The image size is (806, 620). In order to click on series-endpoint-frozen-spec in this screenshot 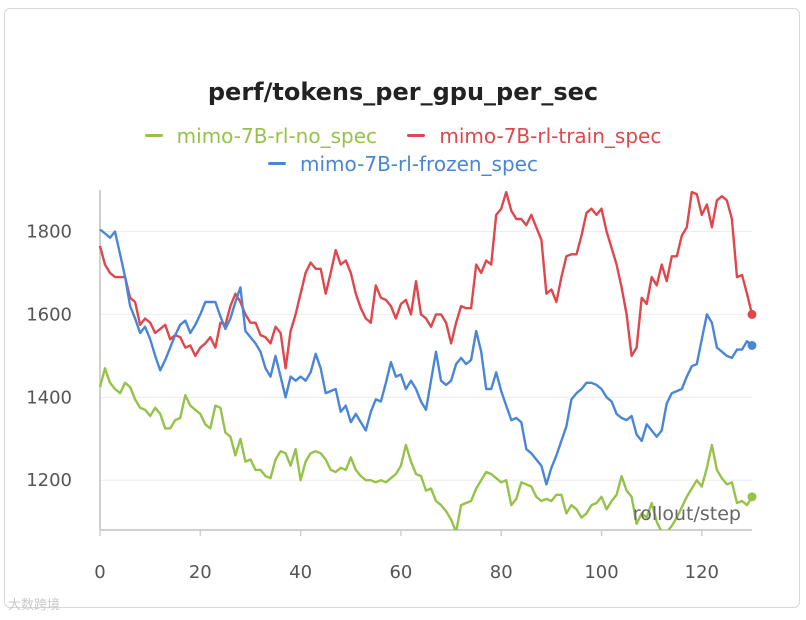, I will do `click(752, 345)`.